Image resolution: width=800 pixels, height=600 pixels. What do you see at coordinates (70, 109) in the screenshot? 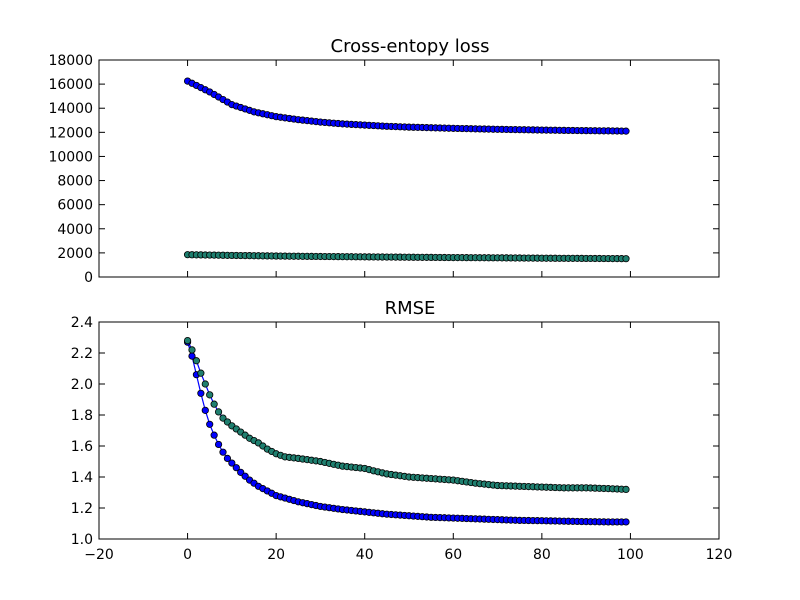
I see `y-tick-label: 14000` at bounding box center [70, 109].